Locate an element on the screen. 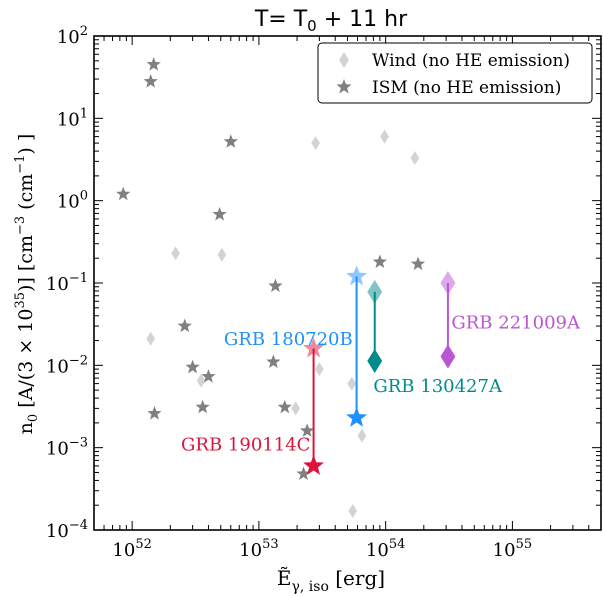 The height and width of the screenshot is (596, 603). x-axis-label: Ẽγ, iso [erg] is located at coordinates (331, 580).